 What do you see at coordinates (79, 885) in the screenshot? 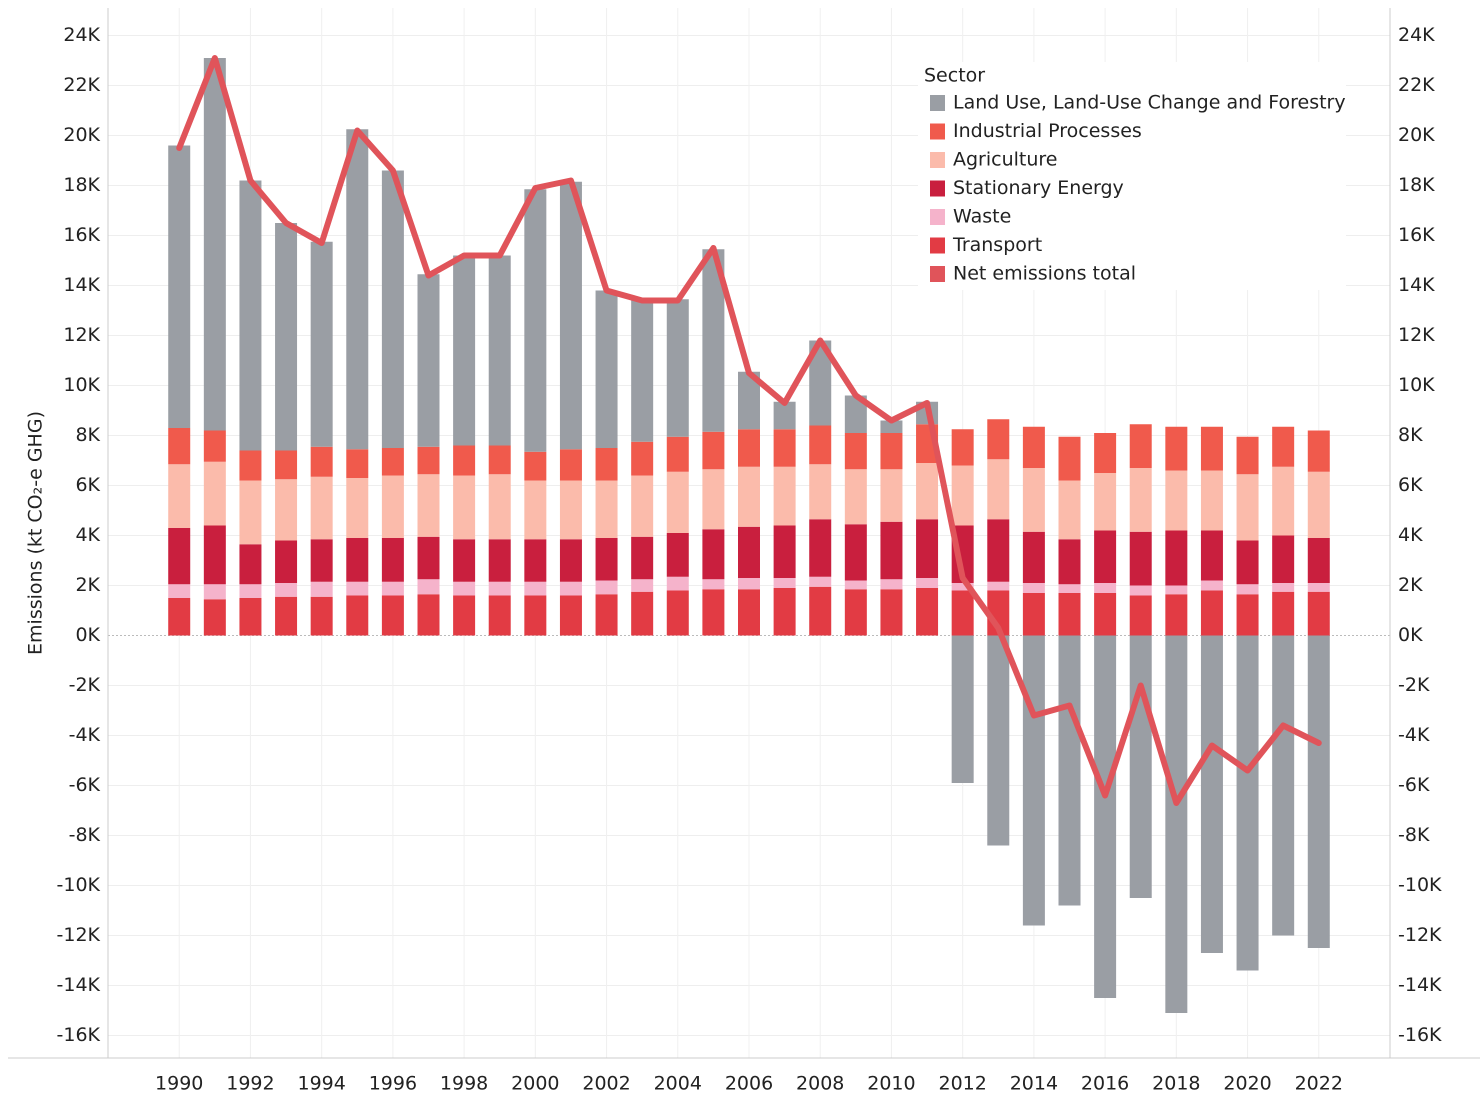
I see `y-tick-label: -10K` at bounding box center [79, 885].